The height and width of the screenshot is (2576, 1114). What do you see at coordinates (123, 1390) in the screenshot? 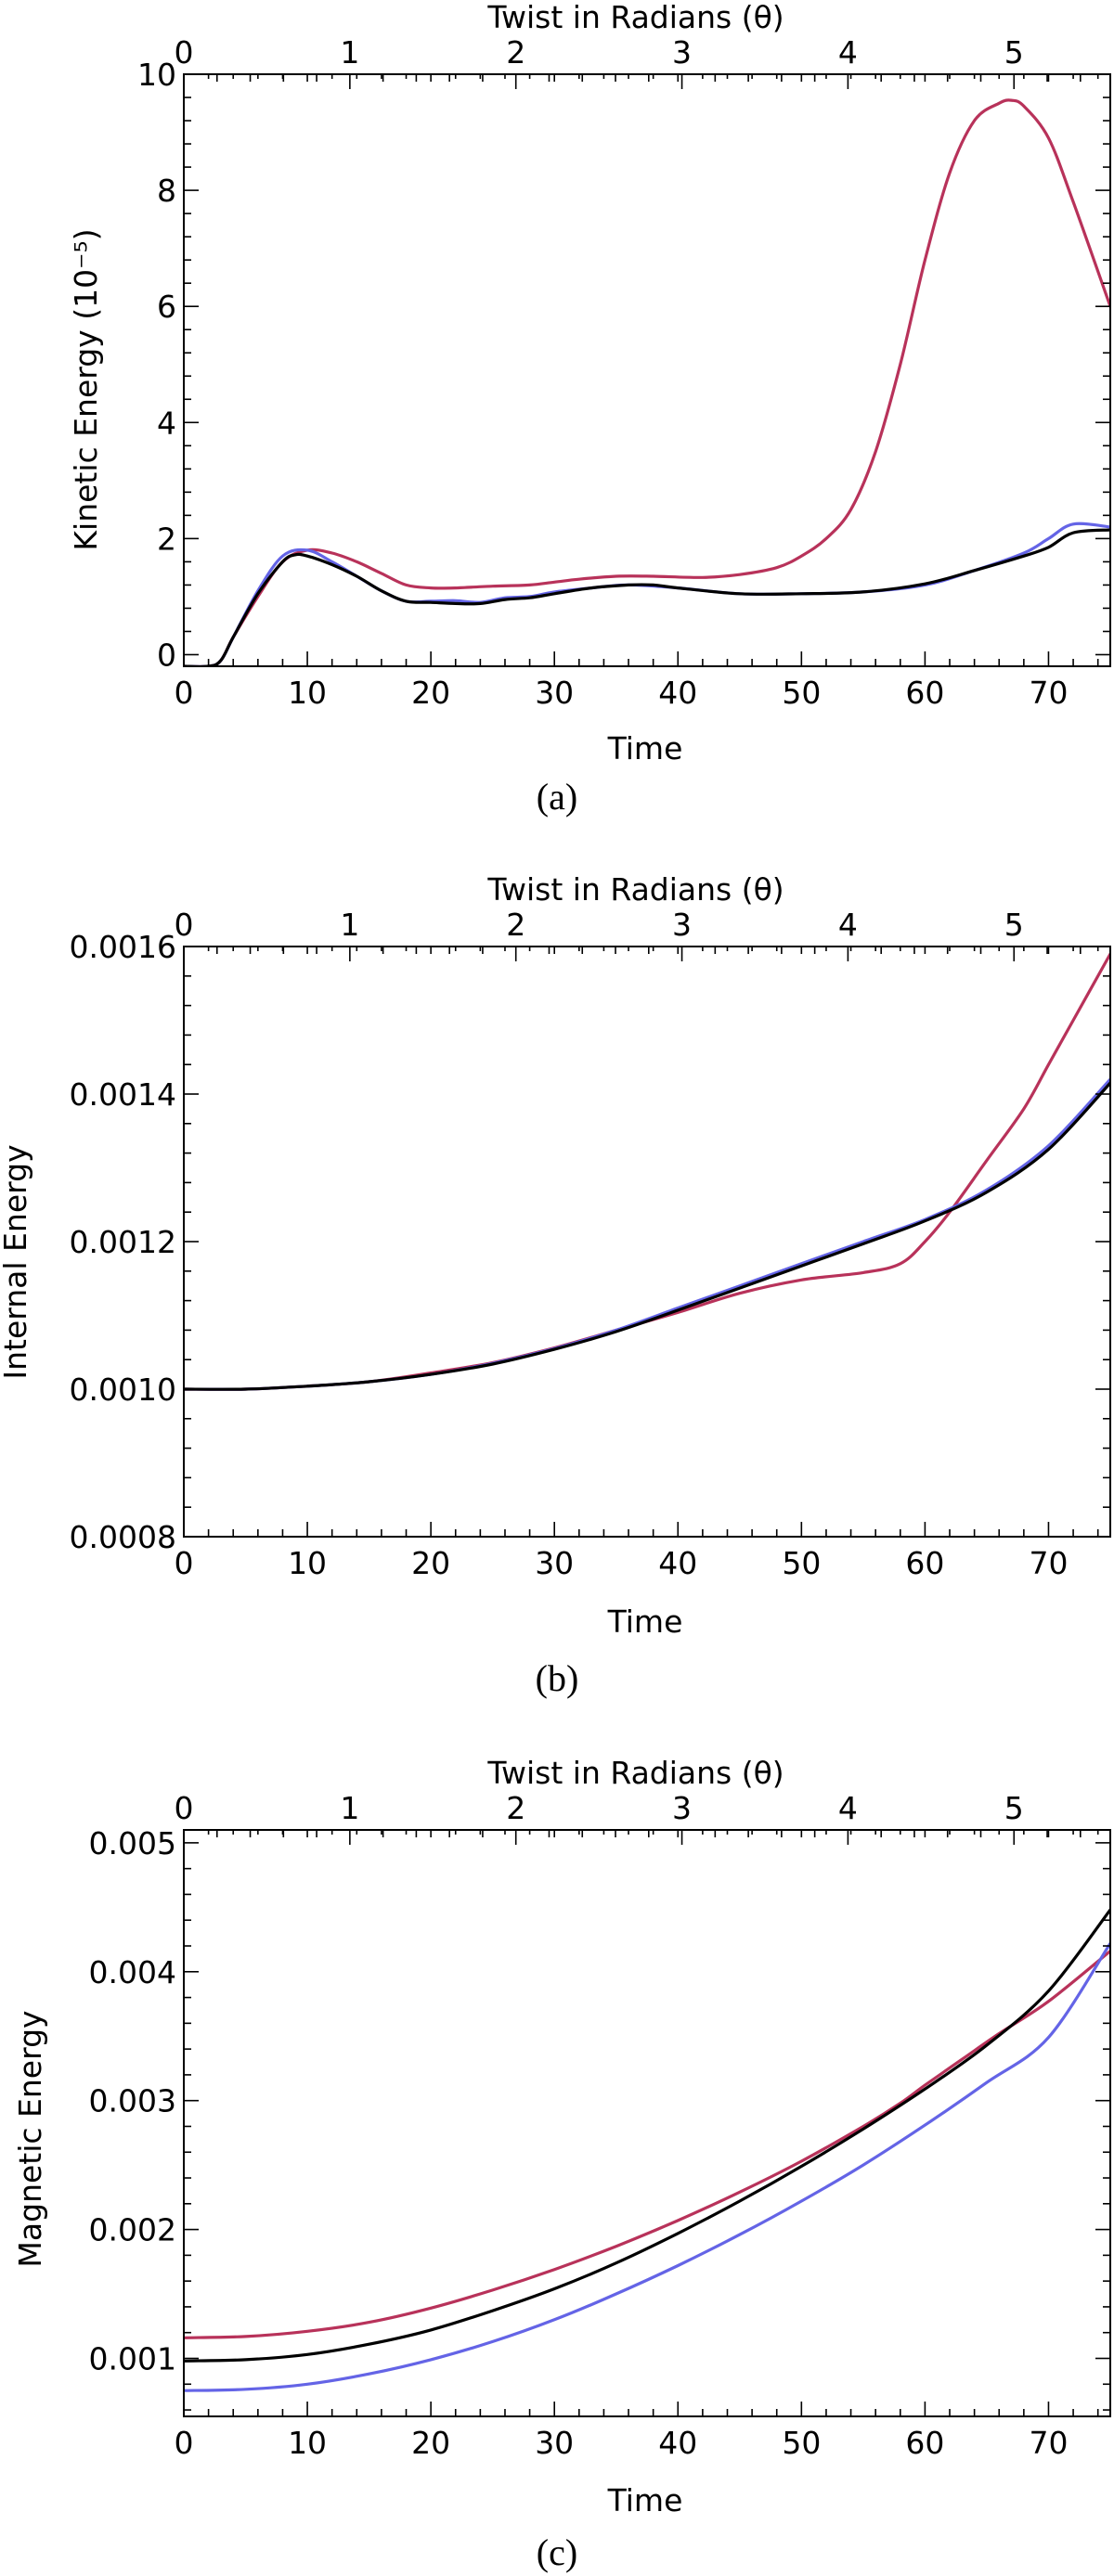
I see `y-tick-label: 0.0010` at bounding box center [123, 1390].